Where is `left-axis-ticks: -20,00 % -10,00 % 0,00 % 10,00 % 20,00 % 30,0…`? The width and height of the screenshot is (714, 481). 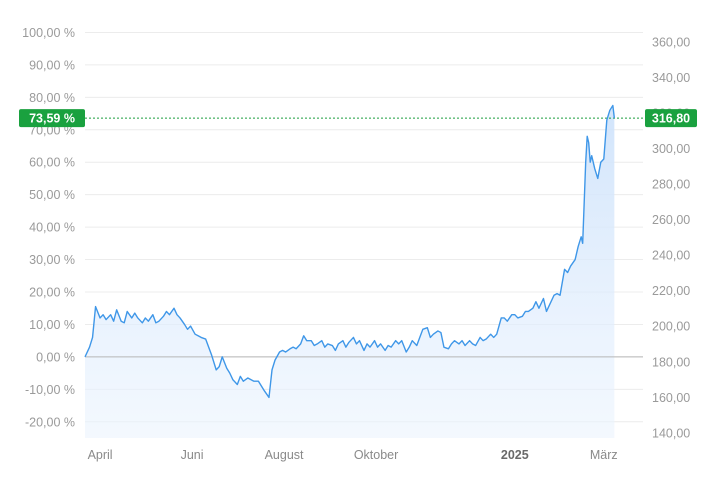 left-axis-ticks: -20,00 % -10,00 % 0,00 % 10,00 % 20,00 % 30,0… is located at coordinates (48, 227).